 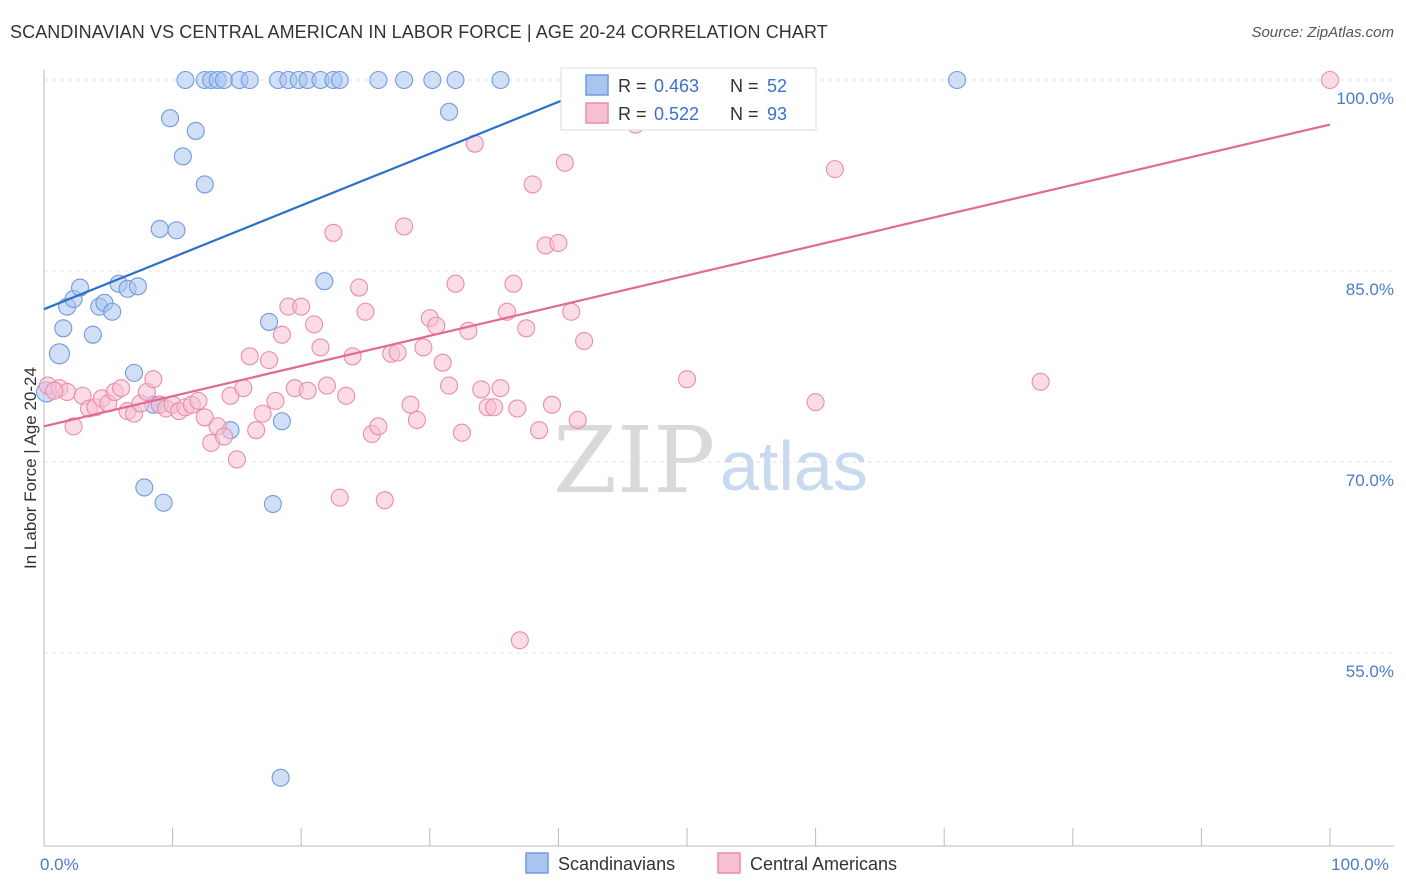 What do you see at coordinates (632, 86) in the screenshot?
I see `legend-r-label-1: R =` at bounding box center [632, 86].